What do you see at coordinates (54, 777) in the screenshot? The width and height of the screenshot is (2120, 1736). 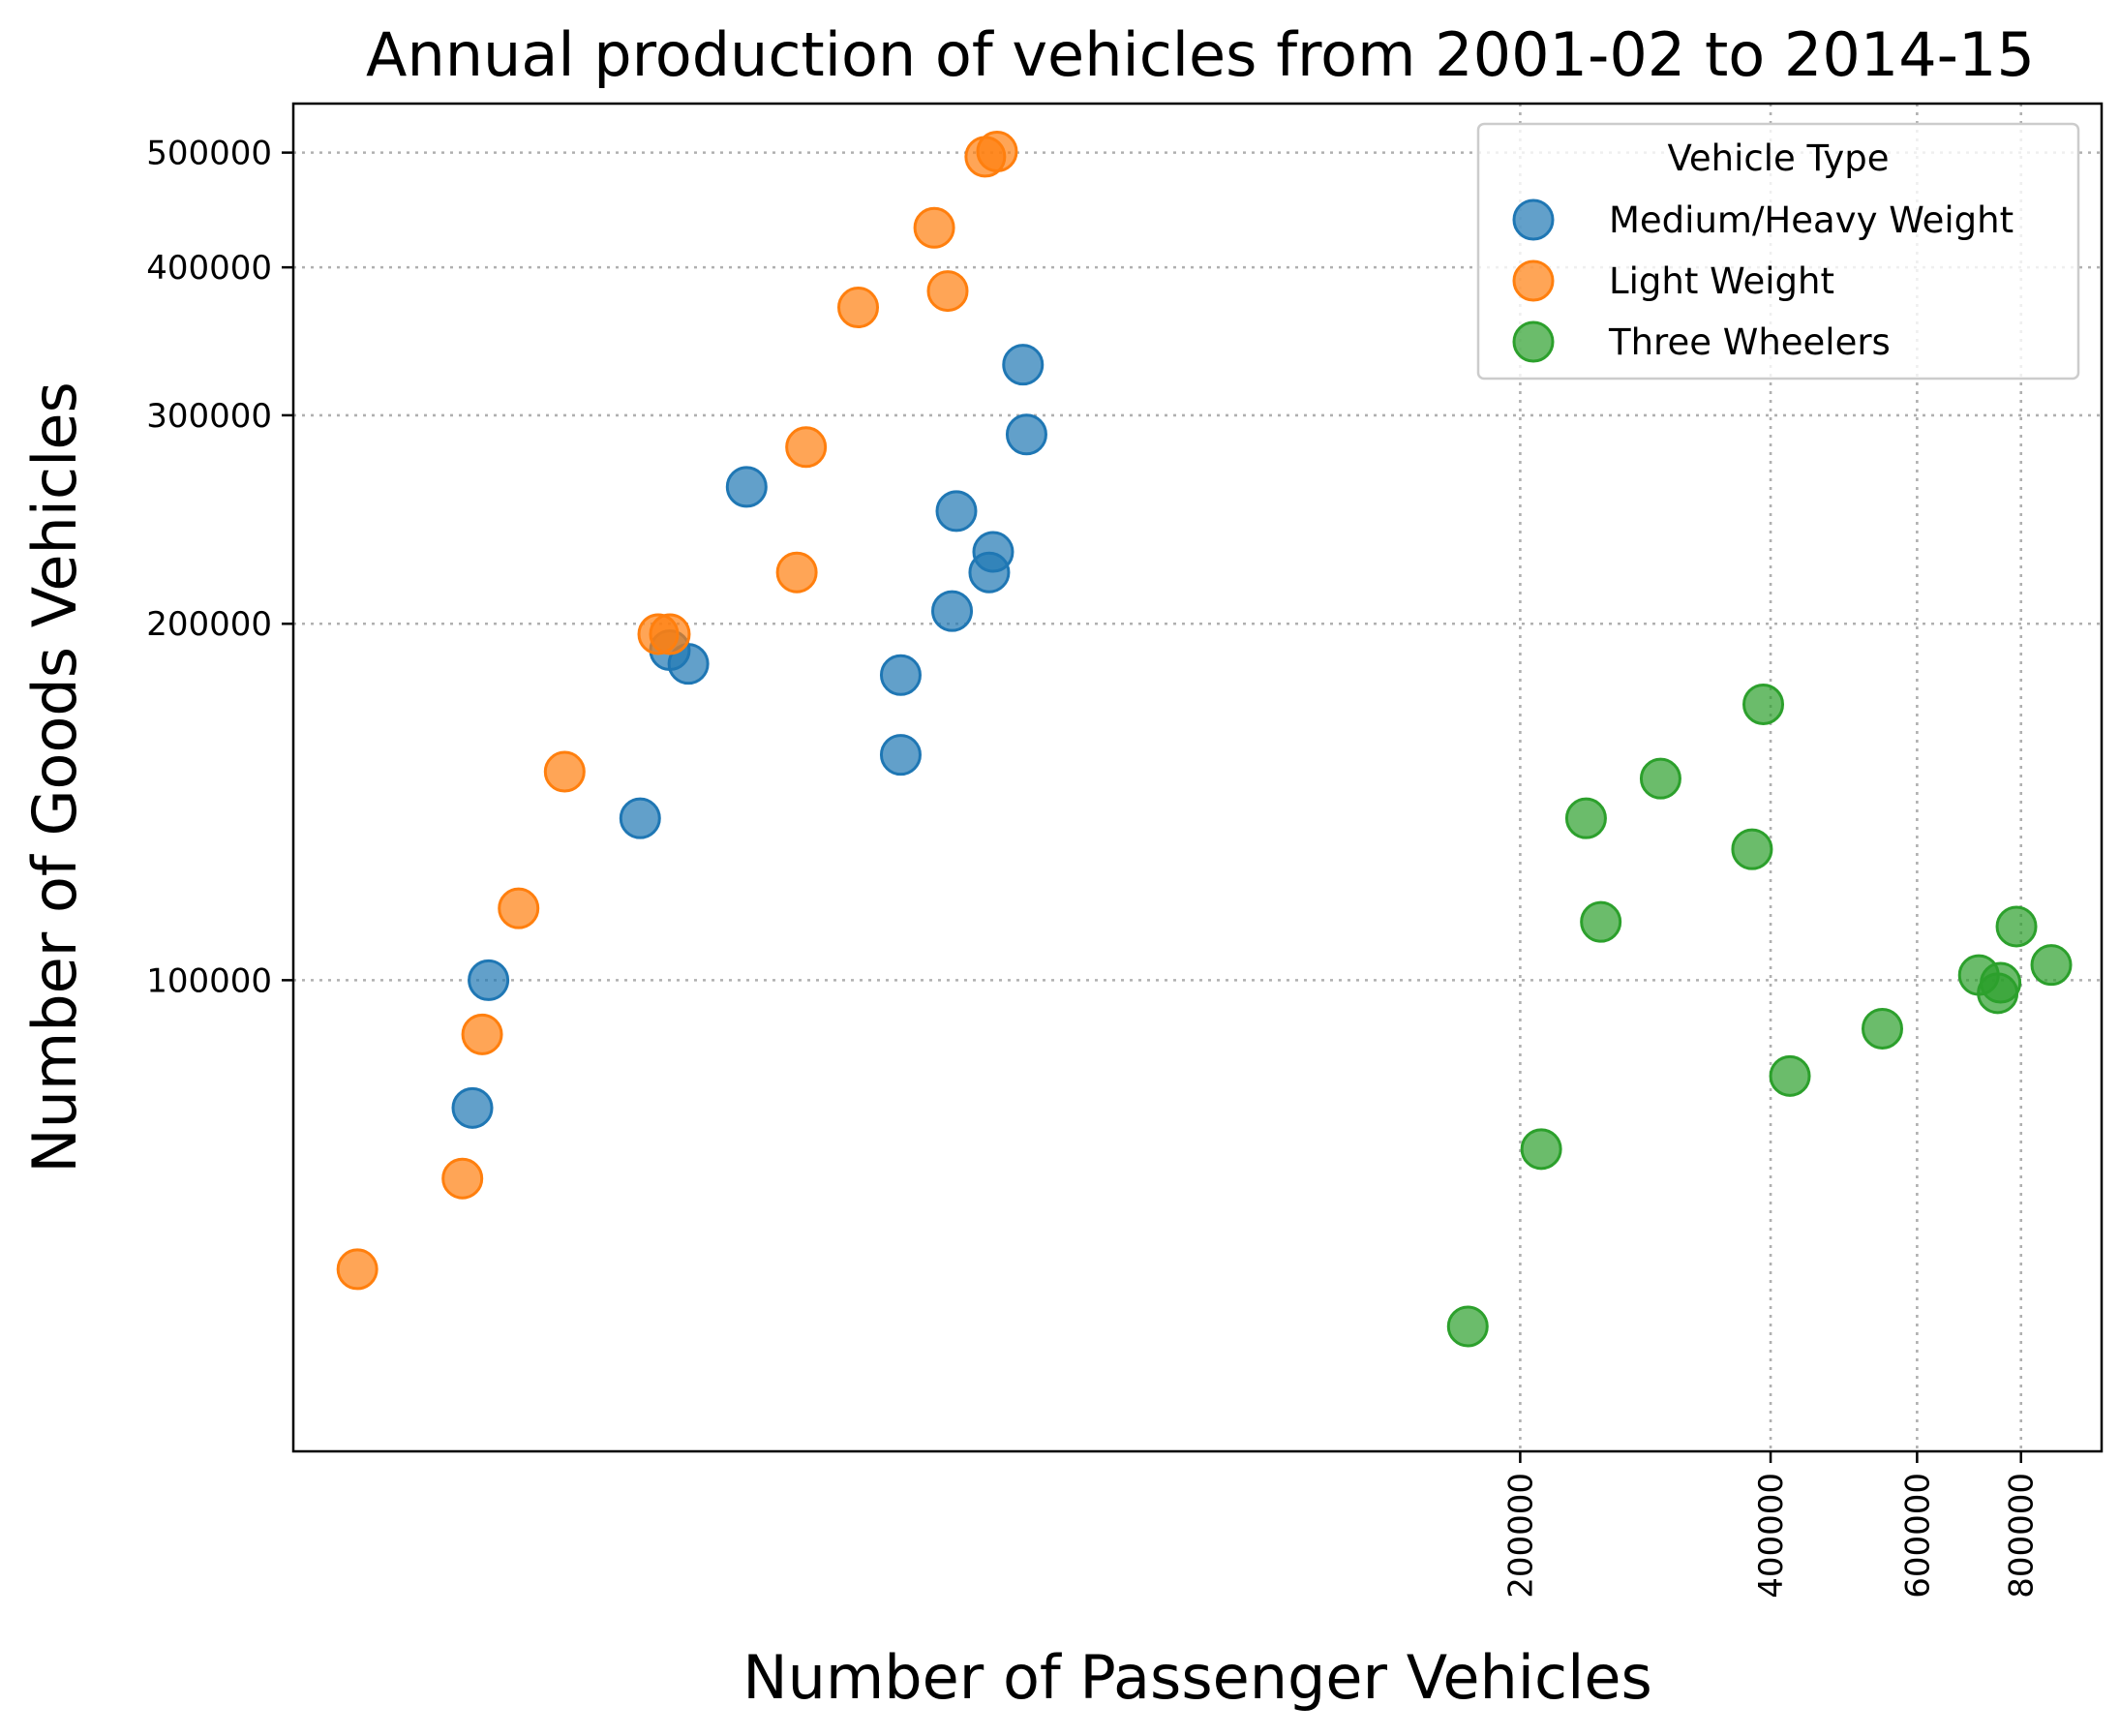 I see `y-axis-label: Number of Goods Vehicles` at bounding box center [54, 777].